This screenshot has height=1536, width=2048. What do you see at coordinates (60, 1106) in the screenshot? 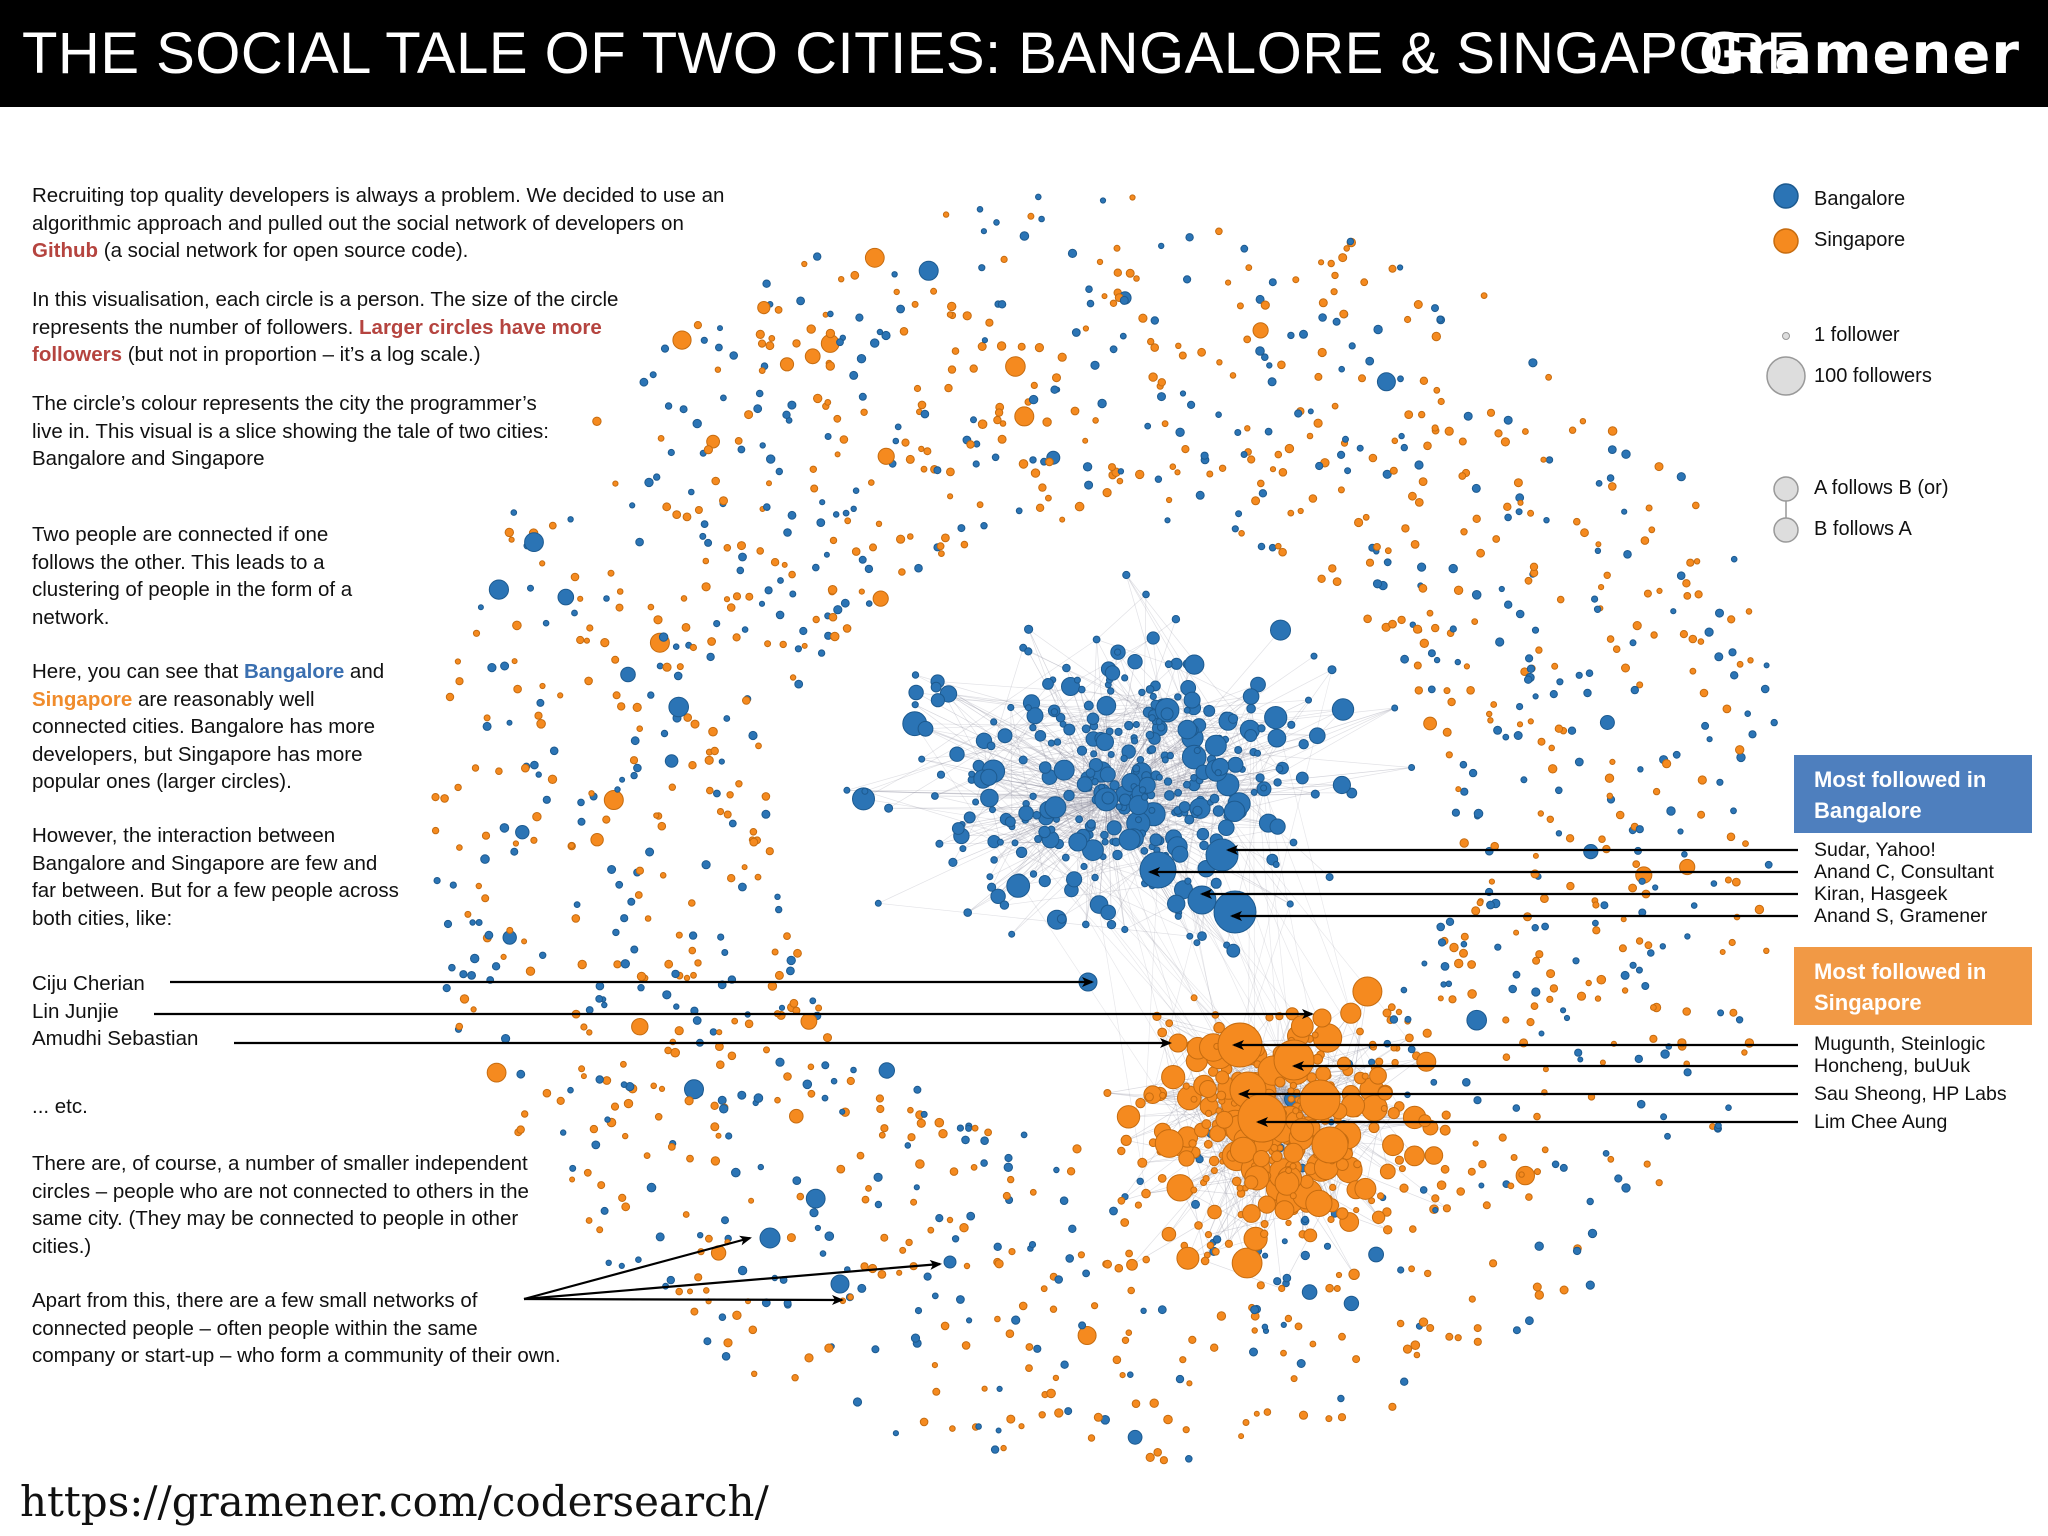
I see `etc-text: ... etc.` at bounding box center [60, 1106].